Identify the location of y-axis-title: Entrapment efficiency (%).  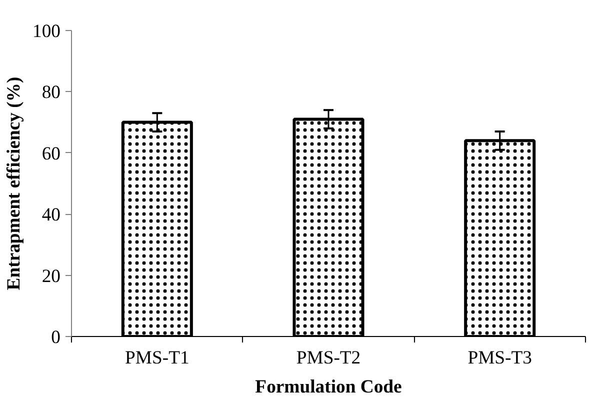
(14, 183).